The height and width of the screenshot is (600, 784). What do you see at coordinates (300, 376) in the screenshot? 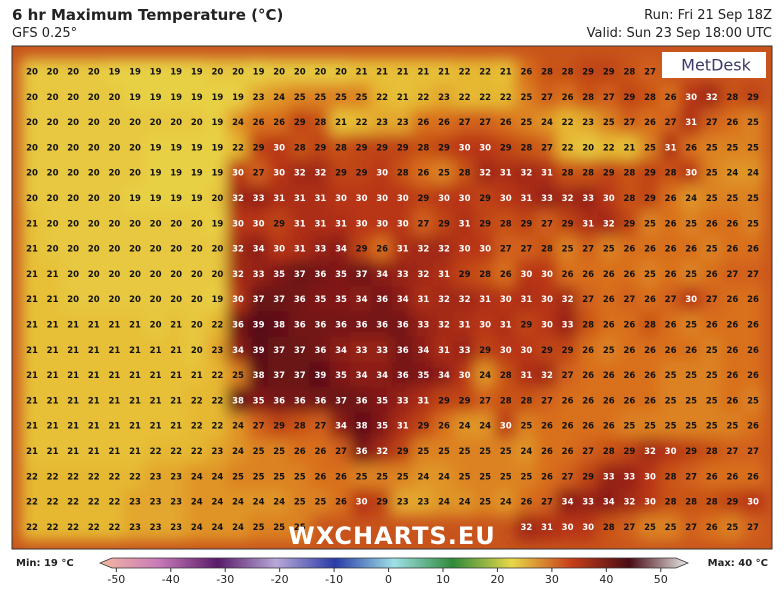
I see `grid-value: 37` at bounding box center [300, 376].